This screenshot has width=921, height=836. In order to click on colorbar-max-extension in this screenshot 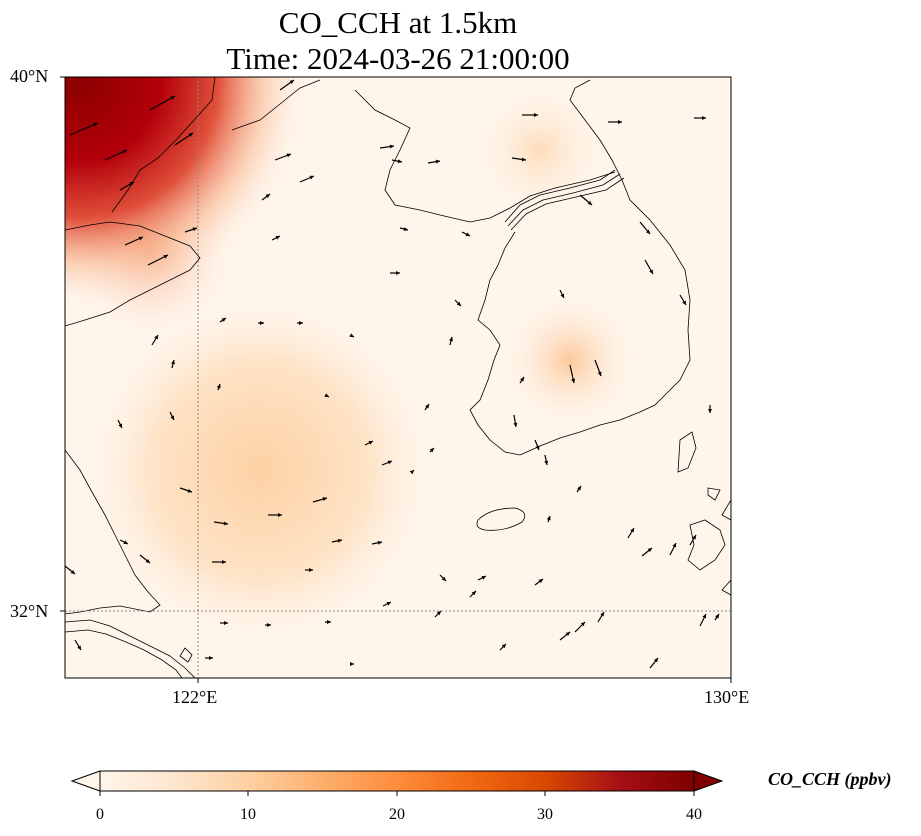, I will do `click(708, 781)`.